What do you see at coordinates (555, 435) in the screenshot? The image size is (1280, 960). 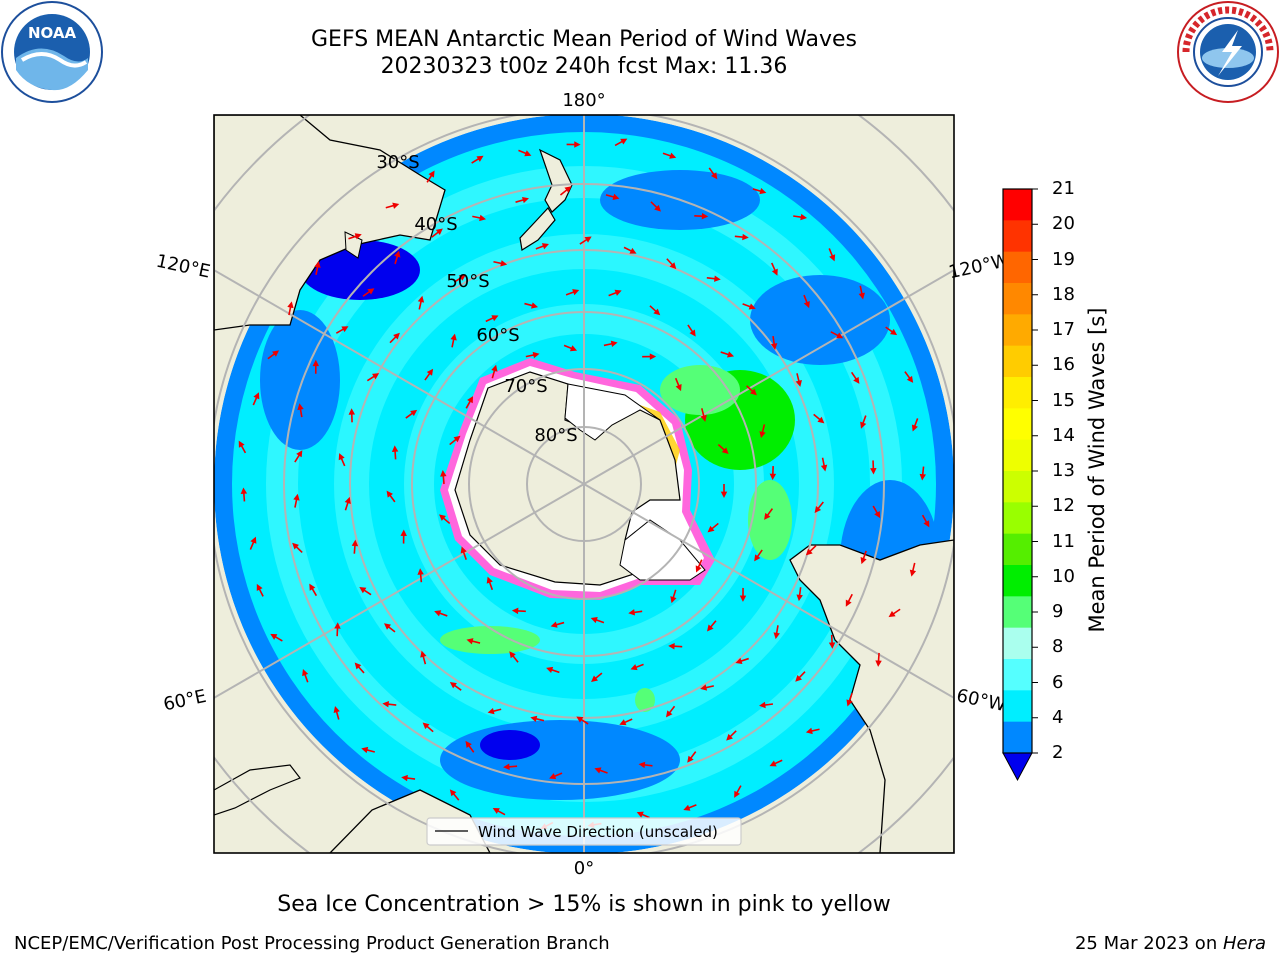 I see `lat-label-80s: 80°S` at bounding box center [555, 435].